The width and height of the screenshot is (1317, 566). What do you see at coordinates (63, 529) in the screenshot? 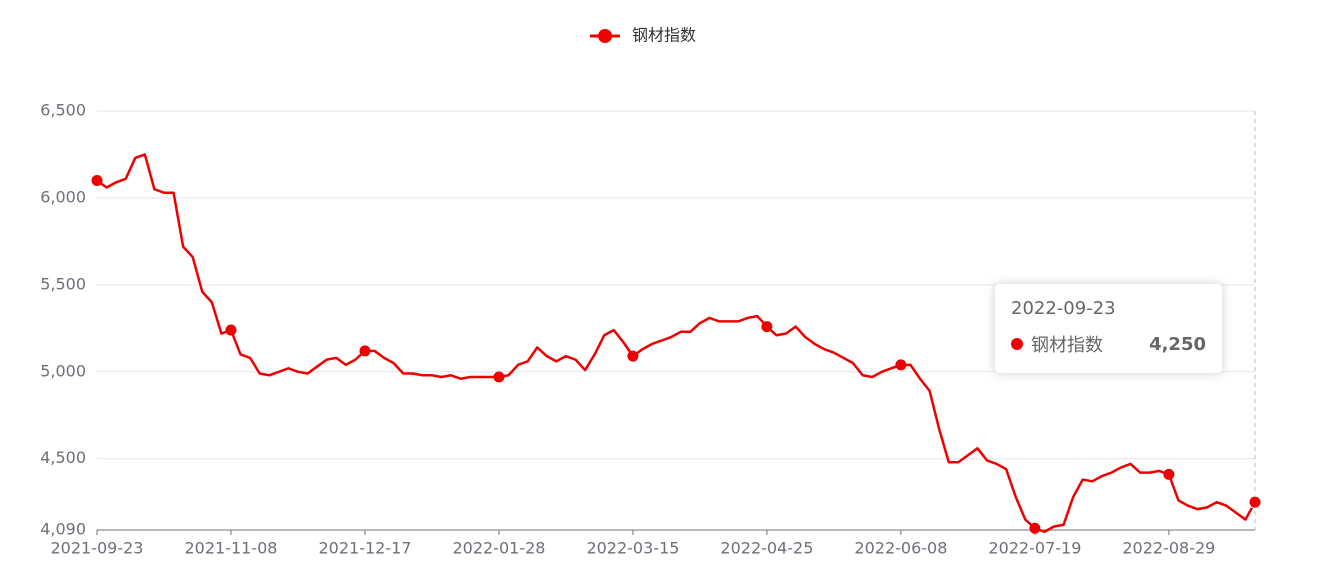
I see `y-tick-label: 4,090` at bounding box center [63, 529].